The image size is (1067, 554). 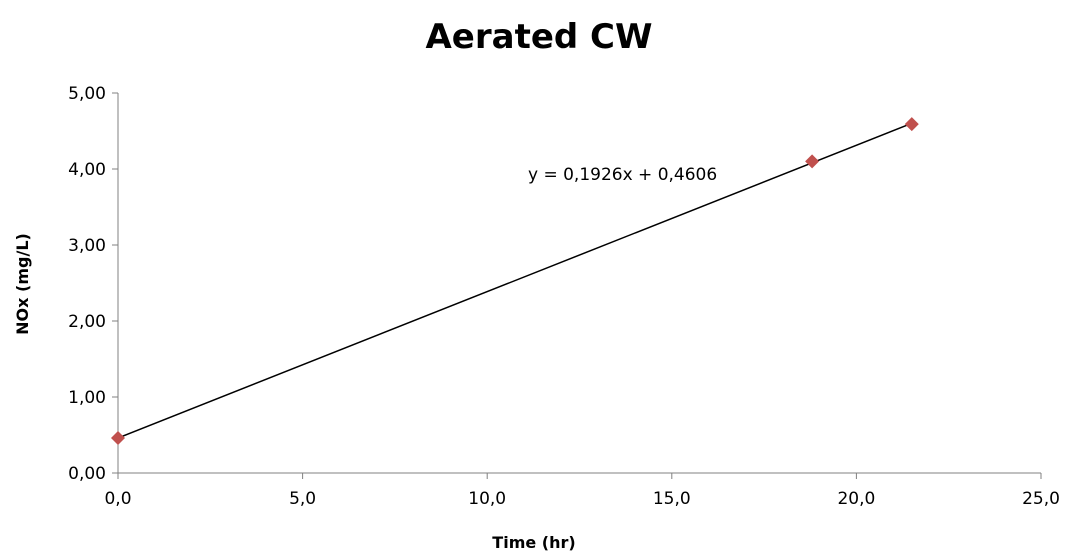 What do you see at coordinates (622, 175) in the screenshot?
I see `trendline-equation-label: y = 0,1926x + 0,4606` at bounding box center [622, 175].